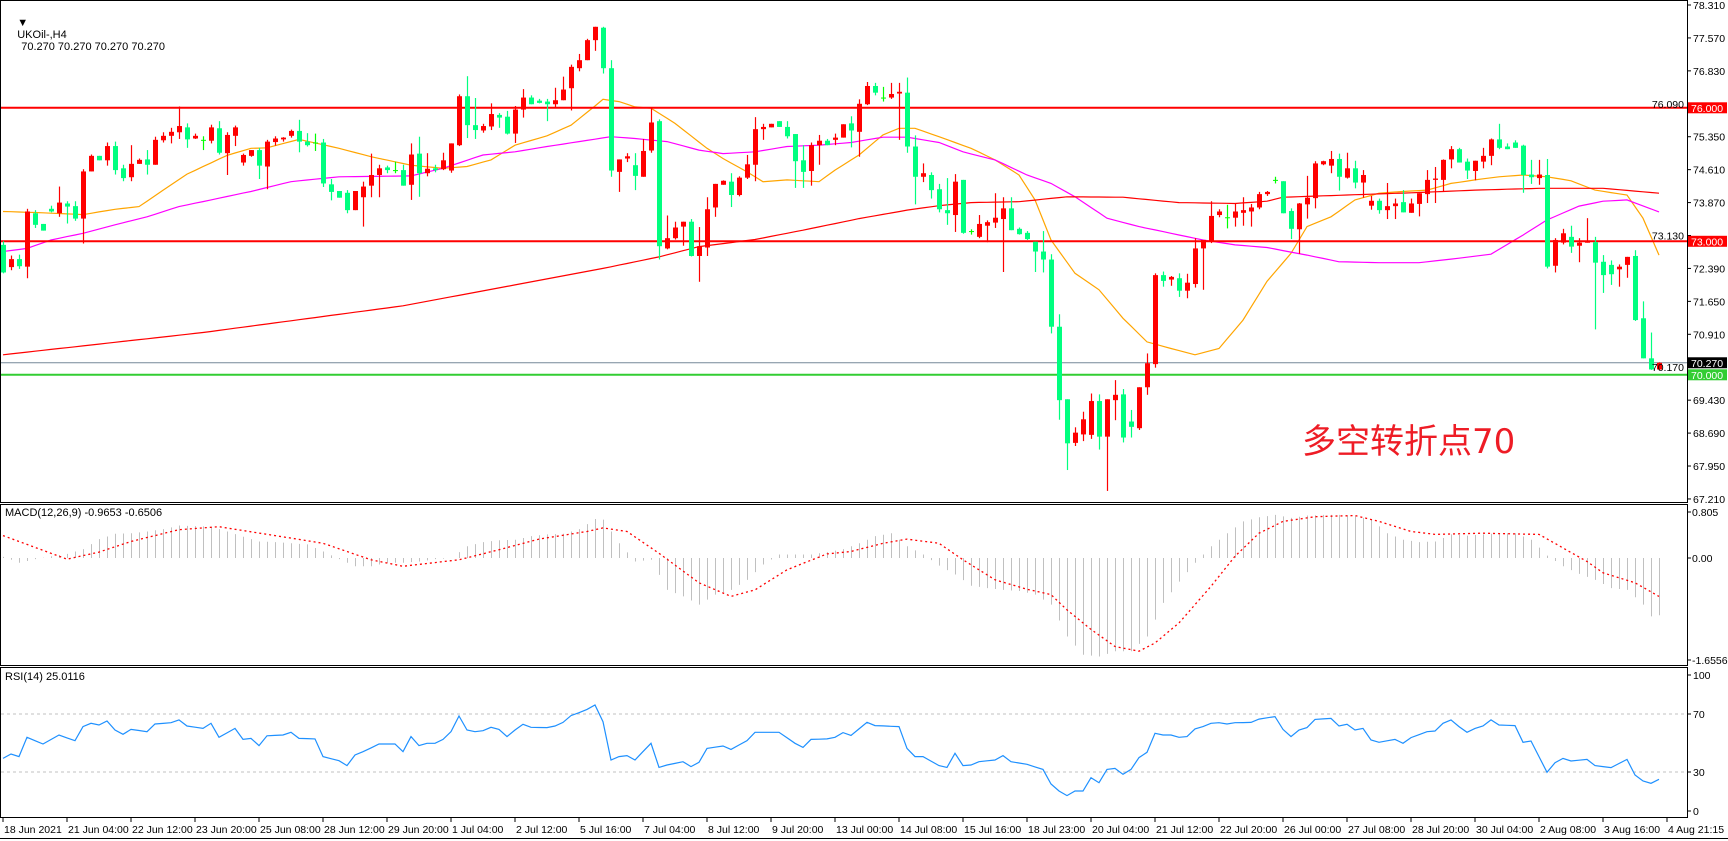 This screenshot has height=841, width=1728. What do you see at coordinates (1409, 442) in the screenshot?
I see `annotation-text: 多空转折点70` at bounding box center [1409, 442].